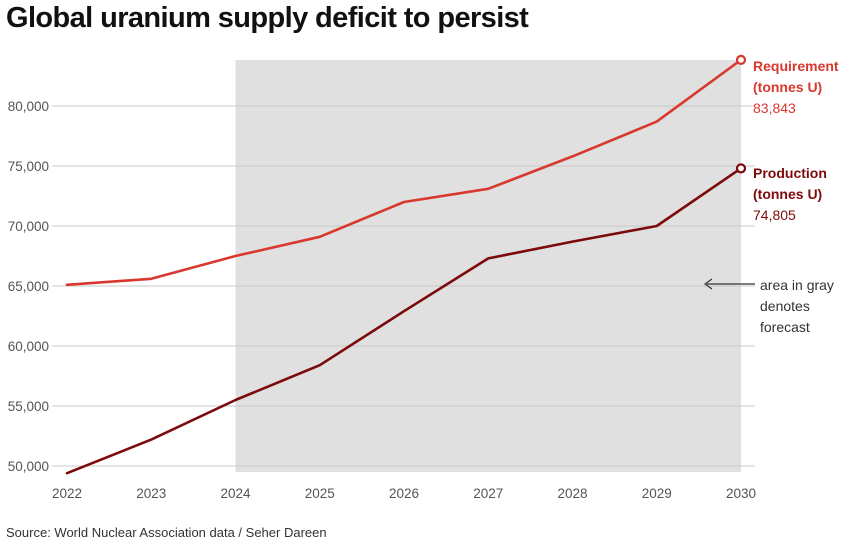  Describe the element at coordinates (151, 493) in the screenshot. I see `x-tick-label: 2023` at that location.